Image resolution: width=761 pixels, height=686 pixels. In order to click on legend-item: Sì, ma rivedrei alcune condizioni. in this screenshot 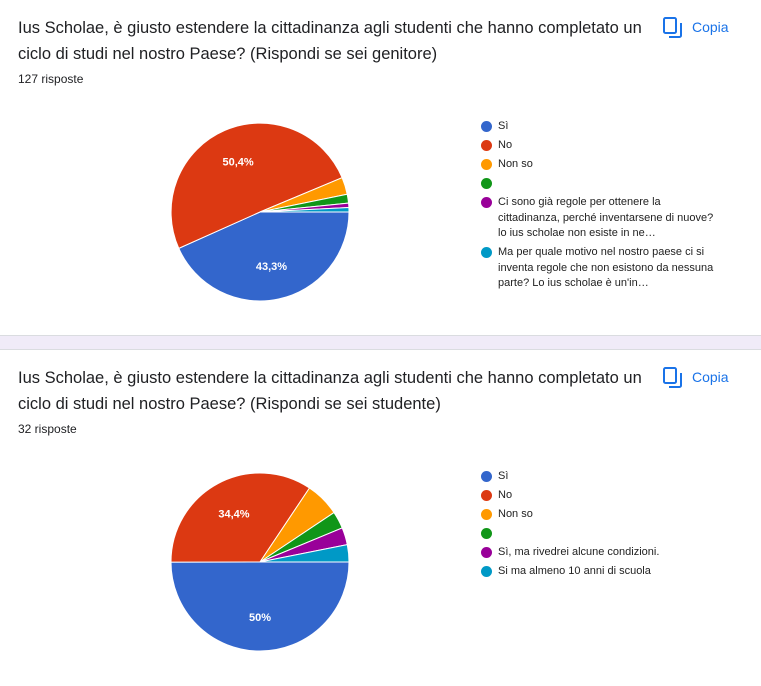, I will do `click(601, 553)`.